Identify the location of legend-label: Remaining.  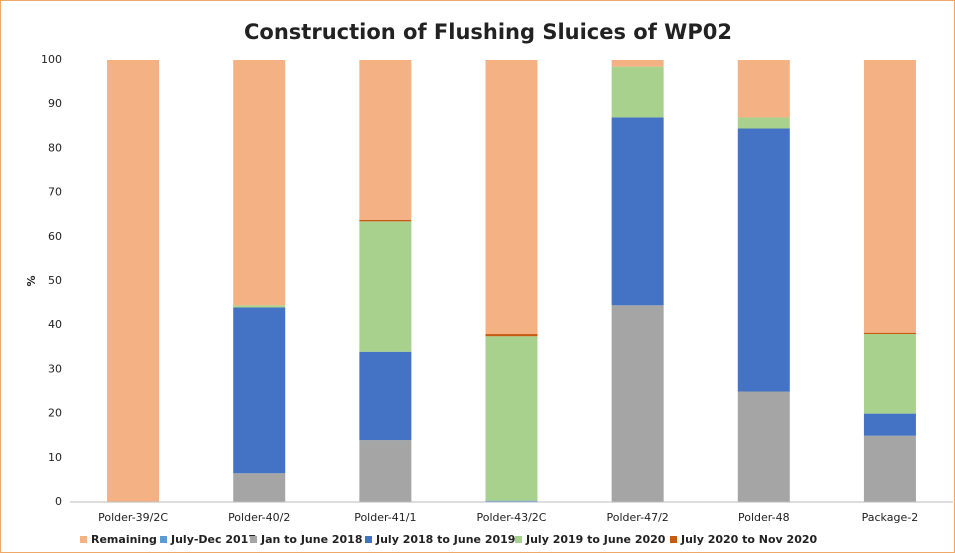
(124, 539).